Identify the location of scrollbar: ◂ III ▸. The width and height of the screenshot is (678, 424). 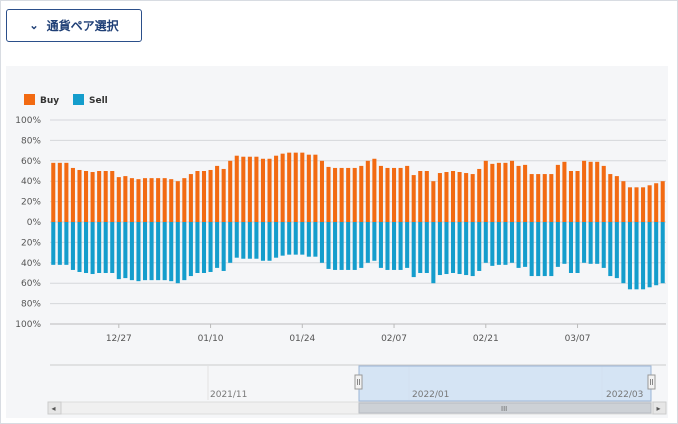
(357, 408).